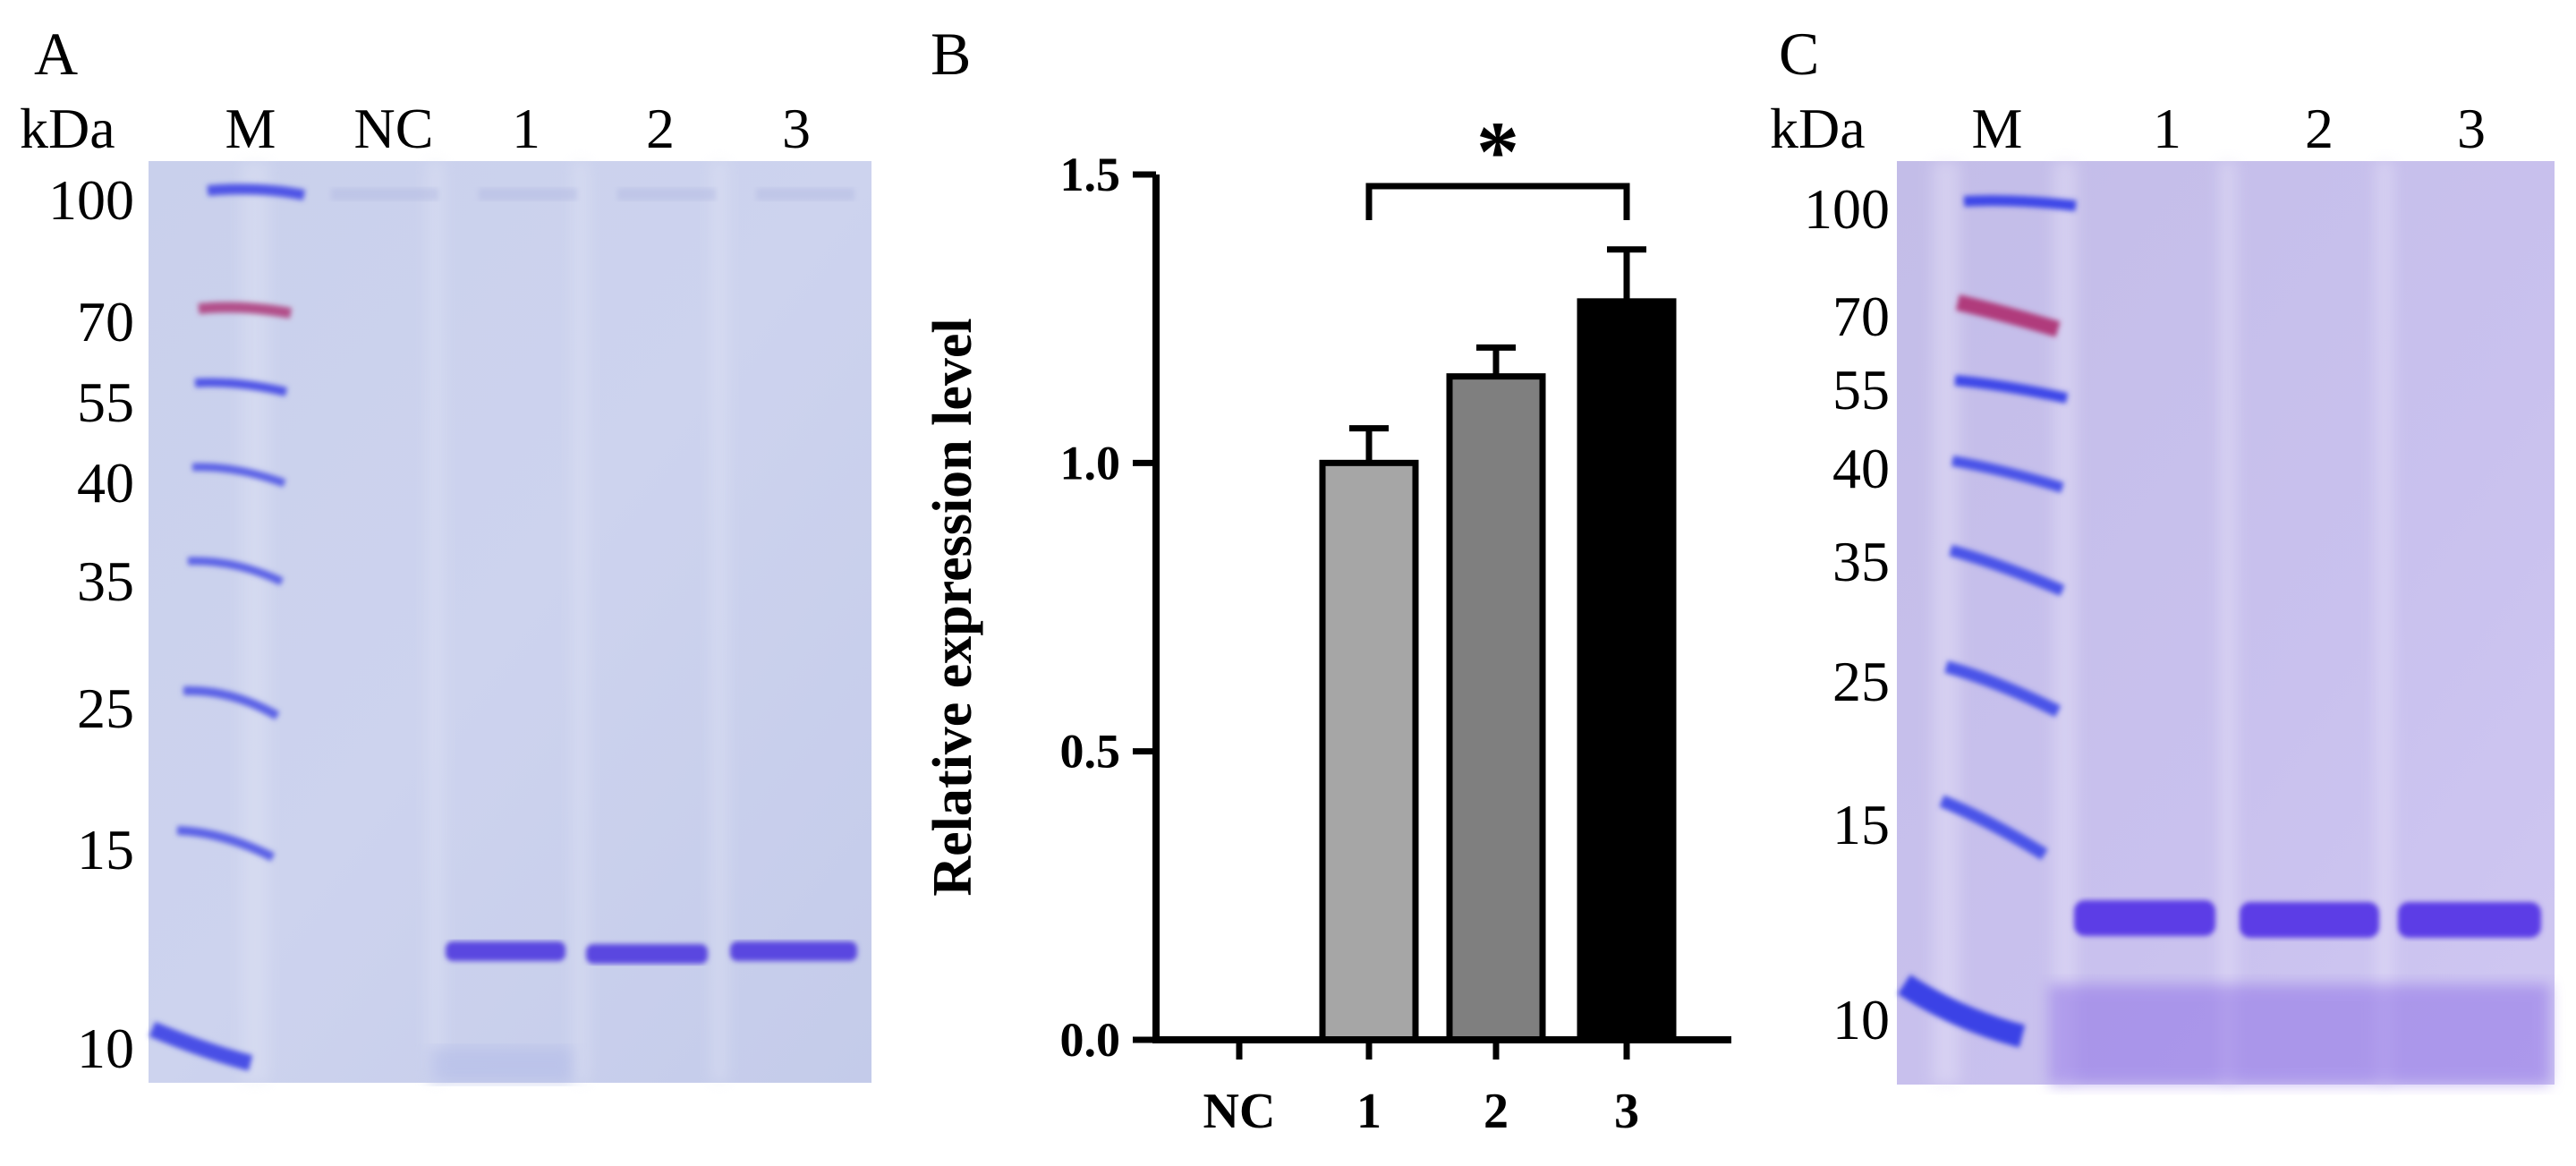 The image size is (2576, 1166). Describe the element at coordinates (105, 483) in the screenshot. I see `panel-a-marker-40: 40` at that location.